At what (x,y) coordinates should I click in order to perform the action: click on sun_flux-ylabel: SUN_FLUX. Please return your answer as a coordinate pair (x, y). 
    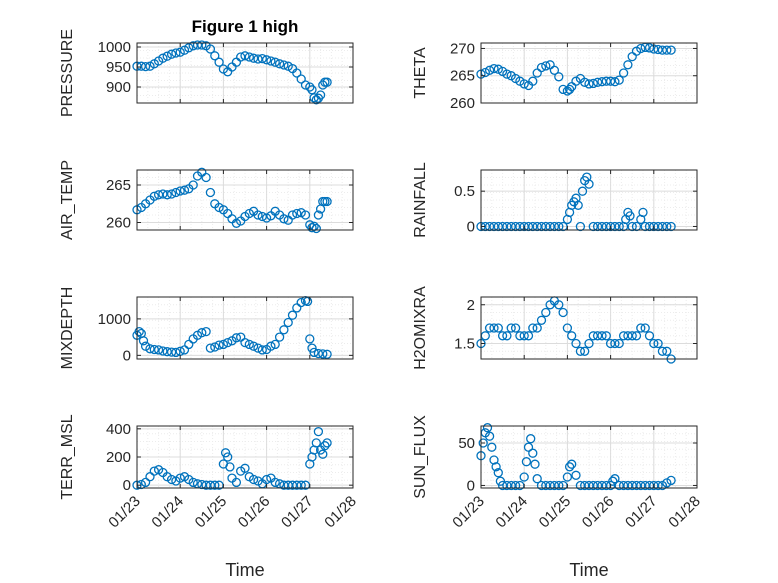
    Looking at the image, I should click on (420, 457).